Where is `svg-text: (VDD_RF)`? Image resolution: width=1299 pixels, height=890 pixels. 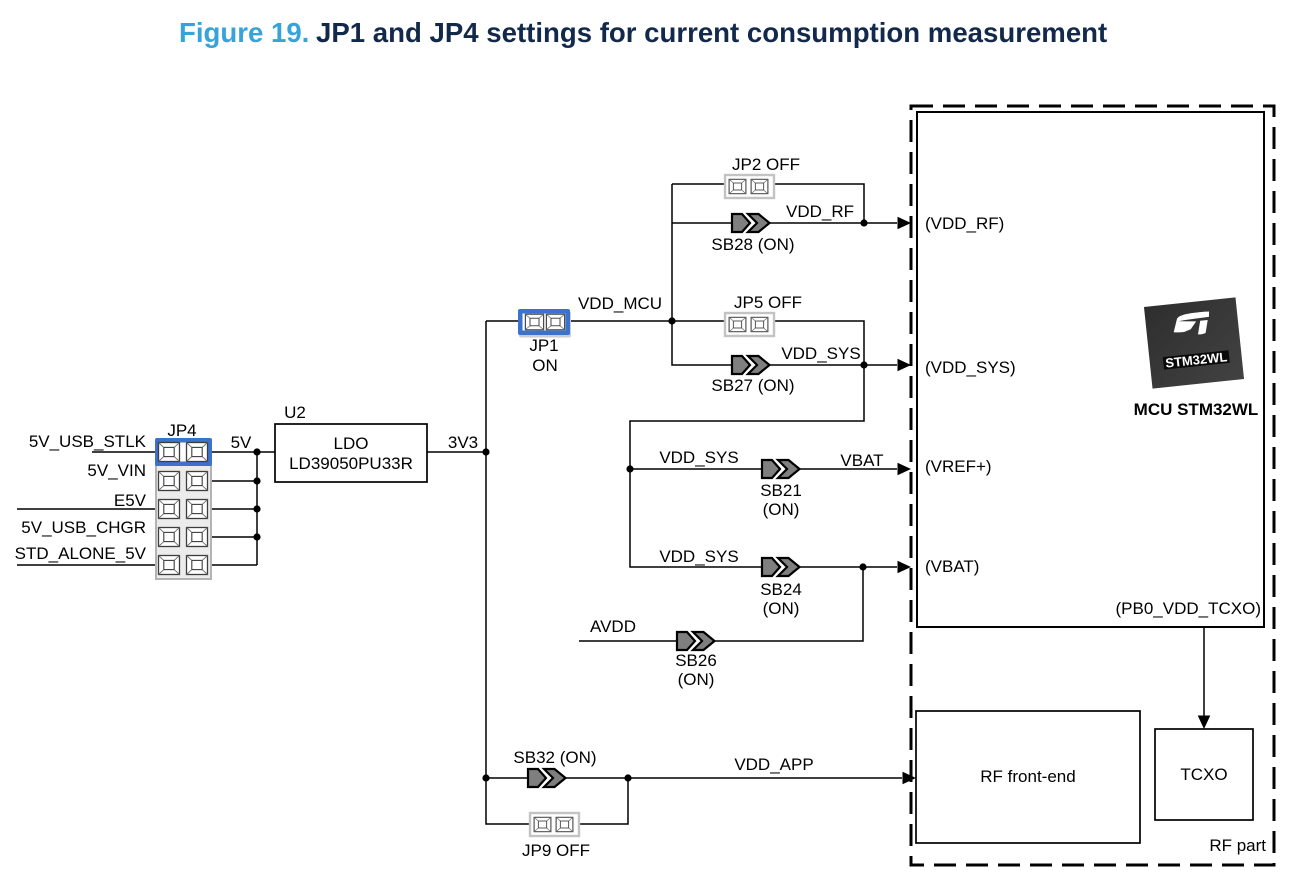 svg-text: (VDD_RF) is located at coordinates (964, 223).